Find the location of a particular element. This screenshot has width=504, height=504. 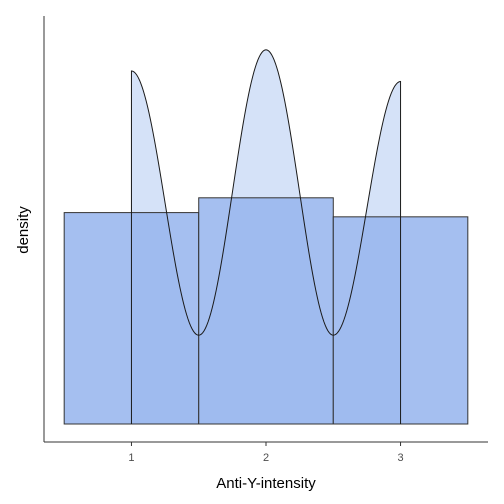

y-axis-title: density is located at coordinates (23, 230).